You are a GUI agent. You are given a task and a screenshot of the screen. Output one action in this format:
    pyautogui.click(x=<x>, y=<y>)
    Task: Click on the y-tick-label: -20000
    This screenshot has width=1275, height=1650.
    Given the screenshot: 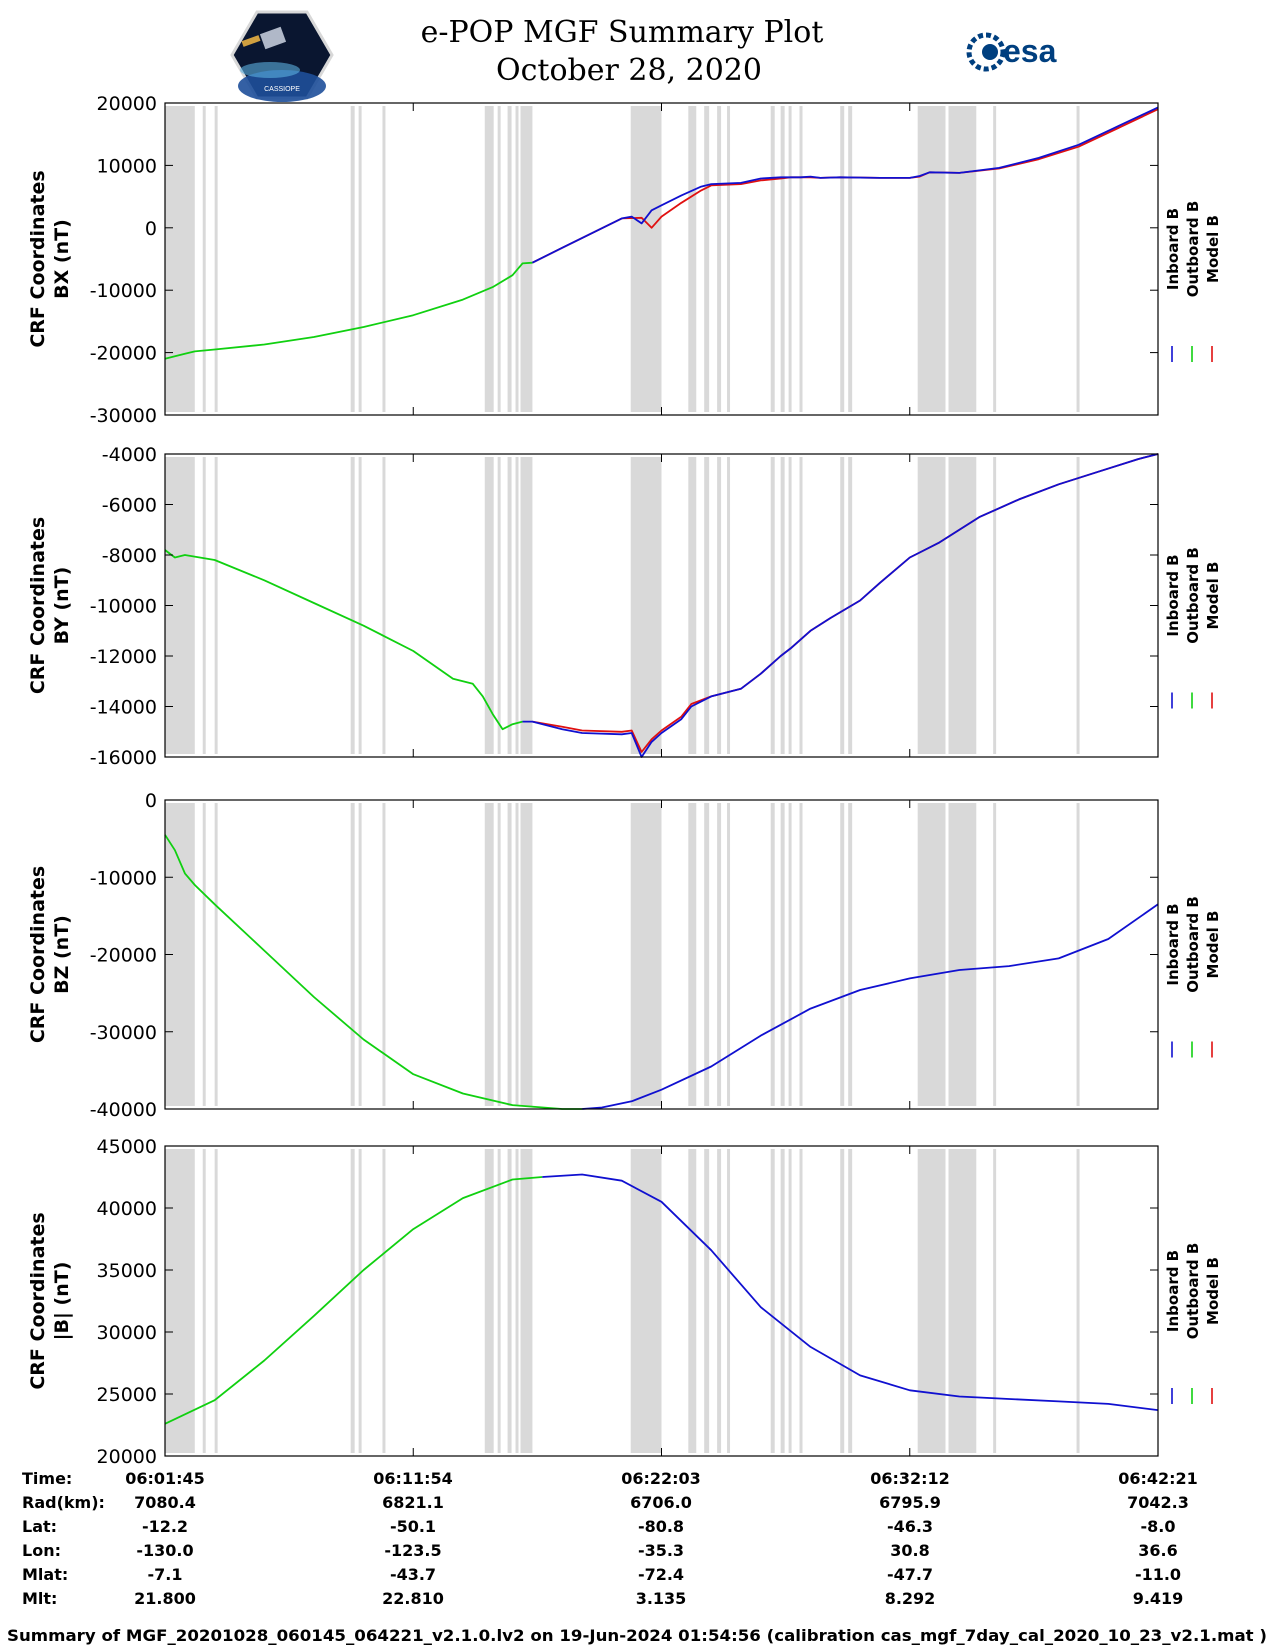 What is the action you would take?
    pyautogui.click(x=123, y=956)
    